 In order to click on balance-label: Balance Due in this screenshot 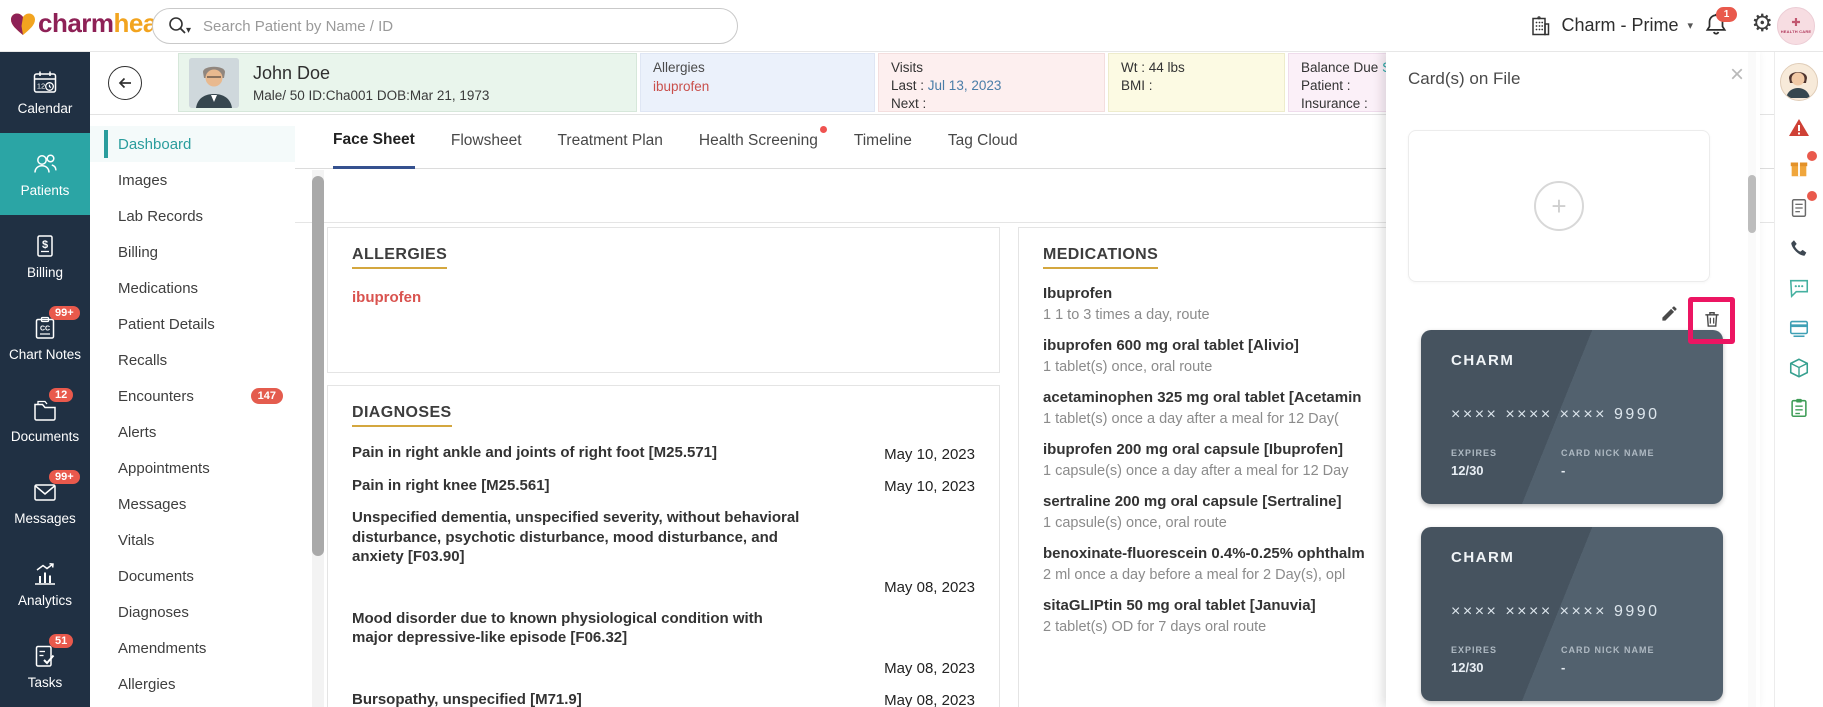, I will do `click(1340, 67)`.